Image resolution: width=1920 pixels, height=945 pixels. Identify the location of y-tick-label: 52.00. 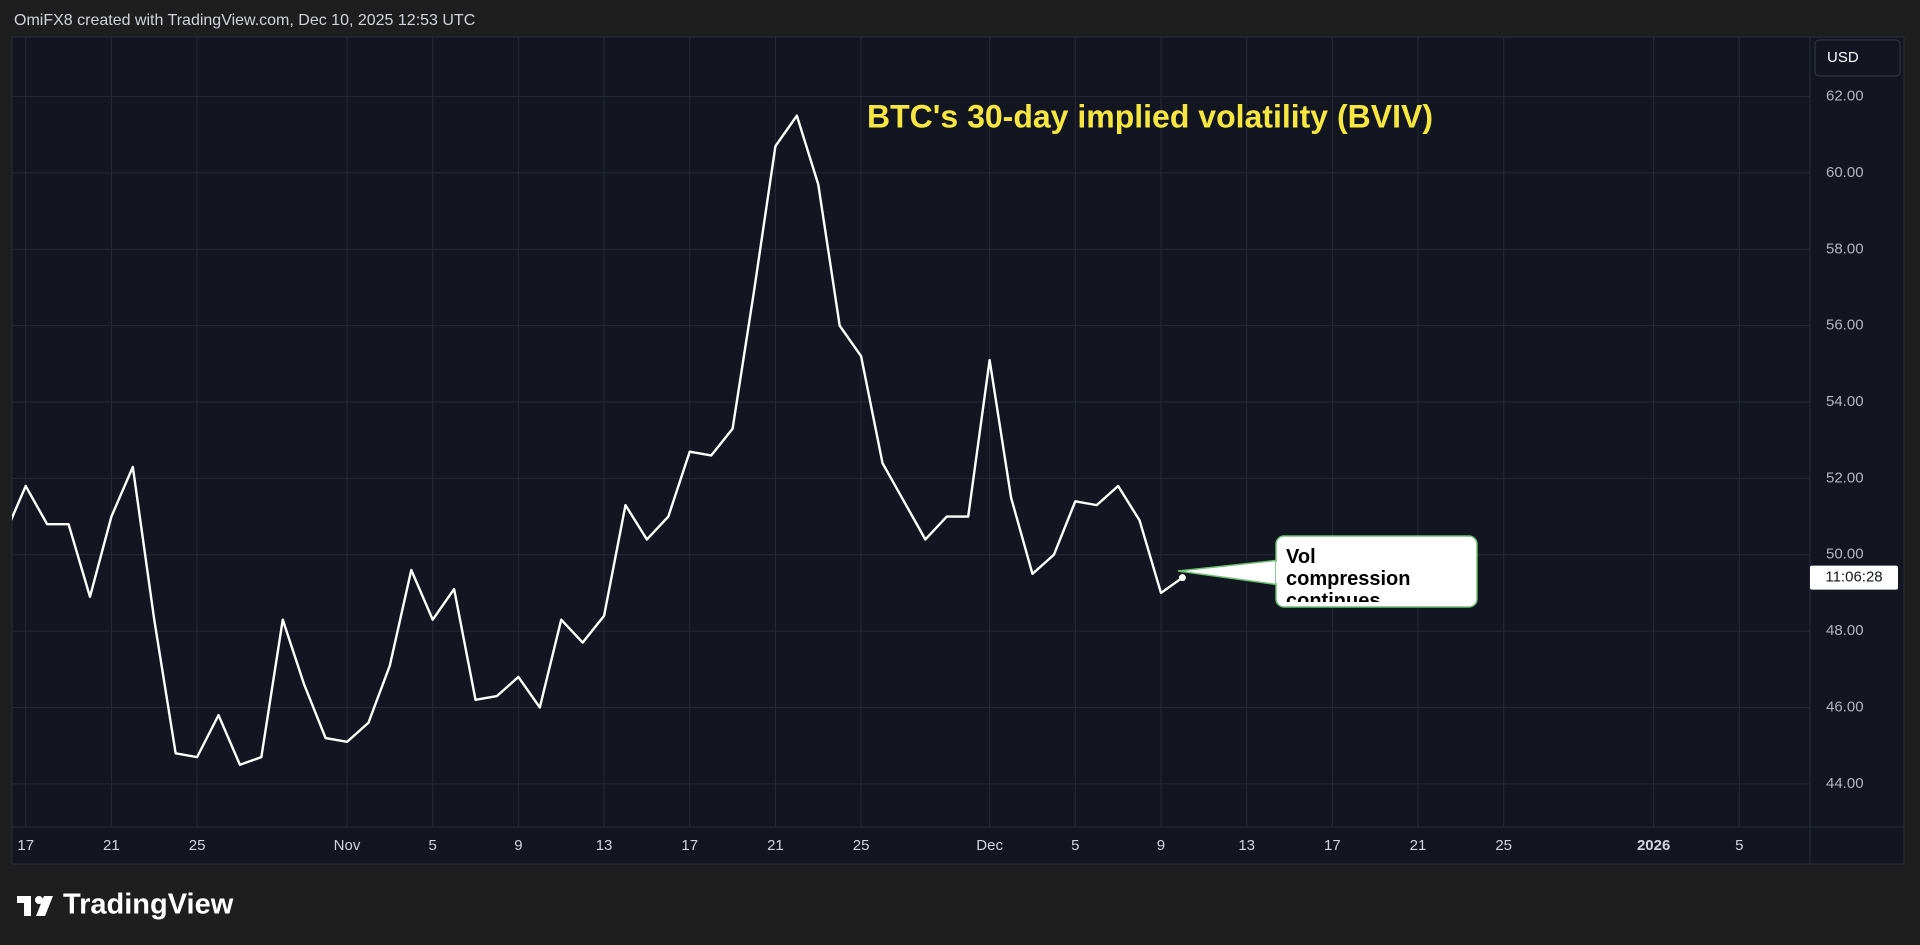
(1845, 477).